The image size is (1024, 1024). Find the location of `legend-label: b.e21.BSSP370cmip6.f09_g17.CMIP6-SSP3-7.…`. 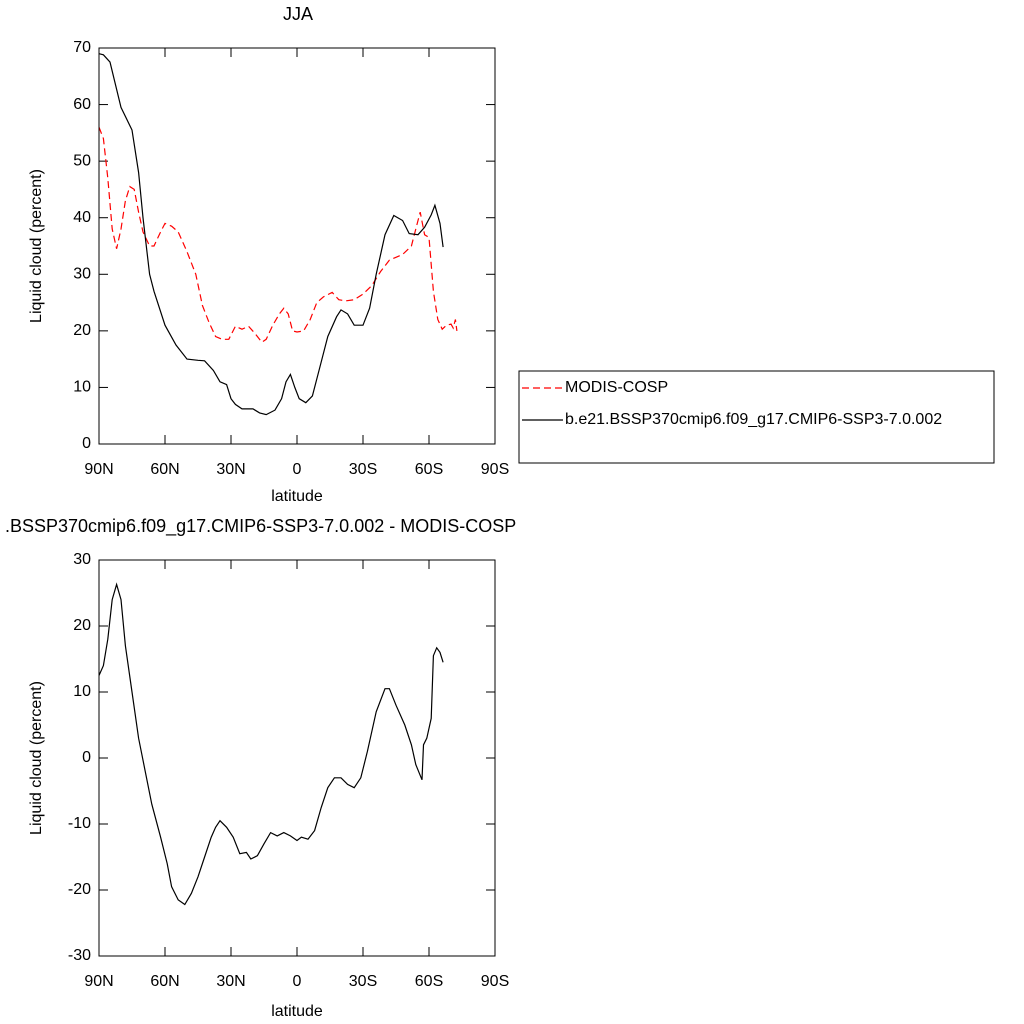

legend-label: b.e21.BSSP370cmip6.f09_g17.CMIP6-SSP3-7.… is located at coordinates (753, 419).